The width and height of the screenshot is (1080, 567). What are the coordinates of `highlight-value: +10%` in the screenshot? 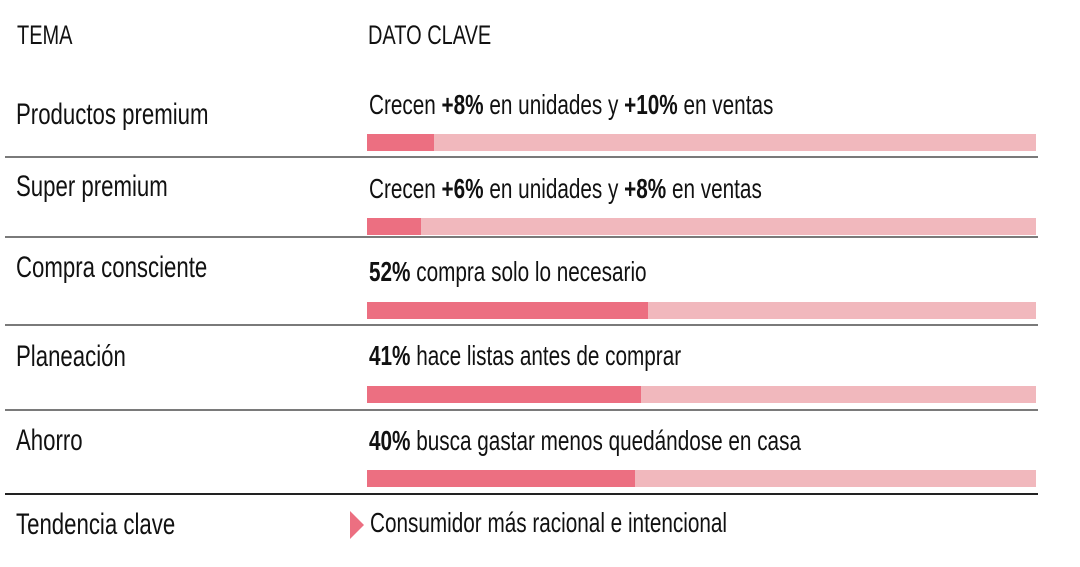 It's located at (651, 104).